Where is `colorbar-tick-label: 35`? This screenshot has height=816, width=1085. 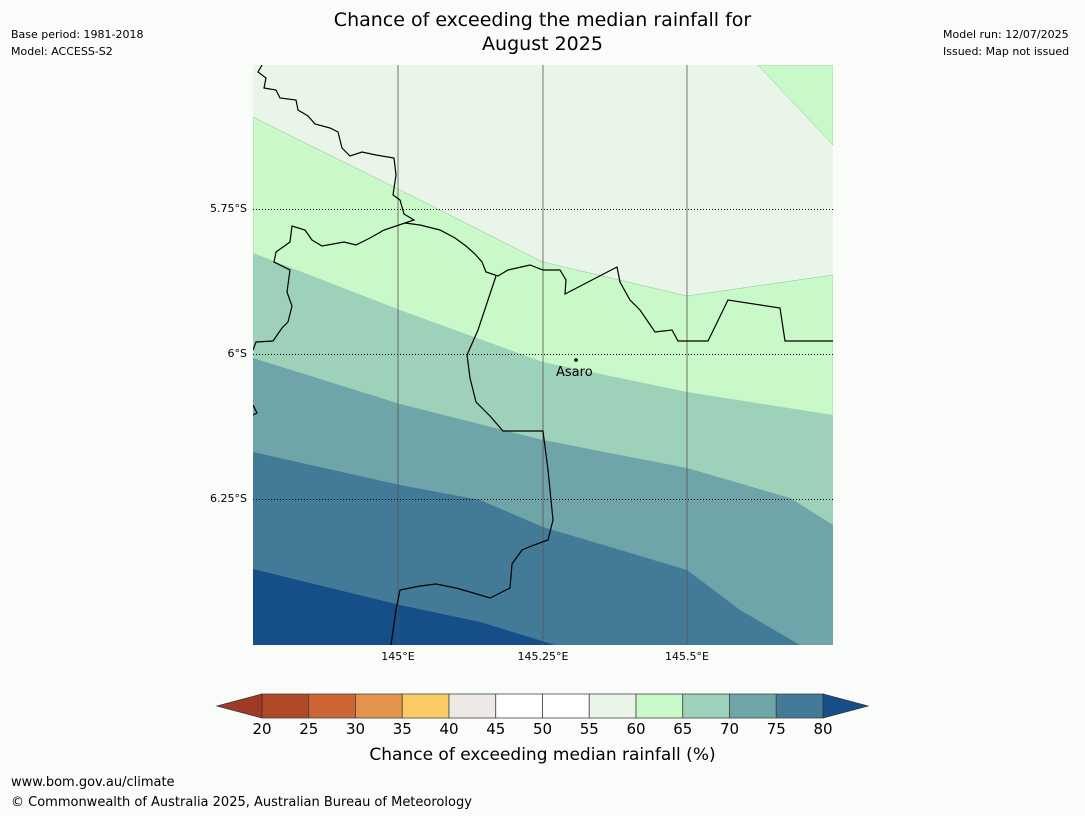 colorbar-tick-label: 35 is located at coordinates (402, 729).